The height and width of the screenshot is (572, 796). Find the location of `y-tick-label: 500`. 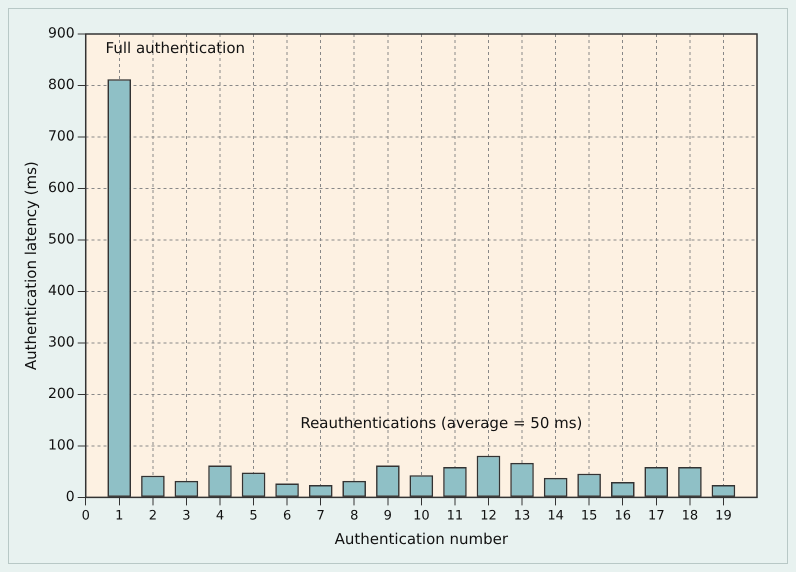

y-tick-label: 500 is located at coordinates (61, 240).